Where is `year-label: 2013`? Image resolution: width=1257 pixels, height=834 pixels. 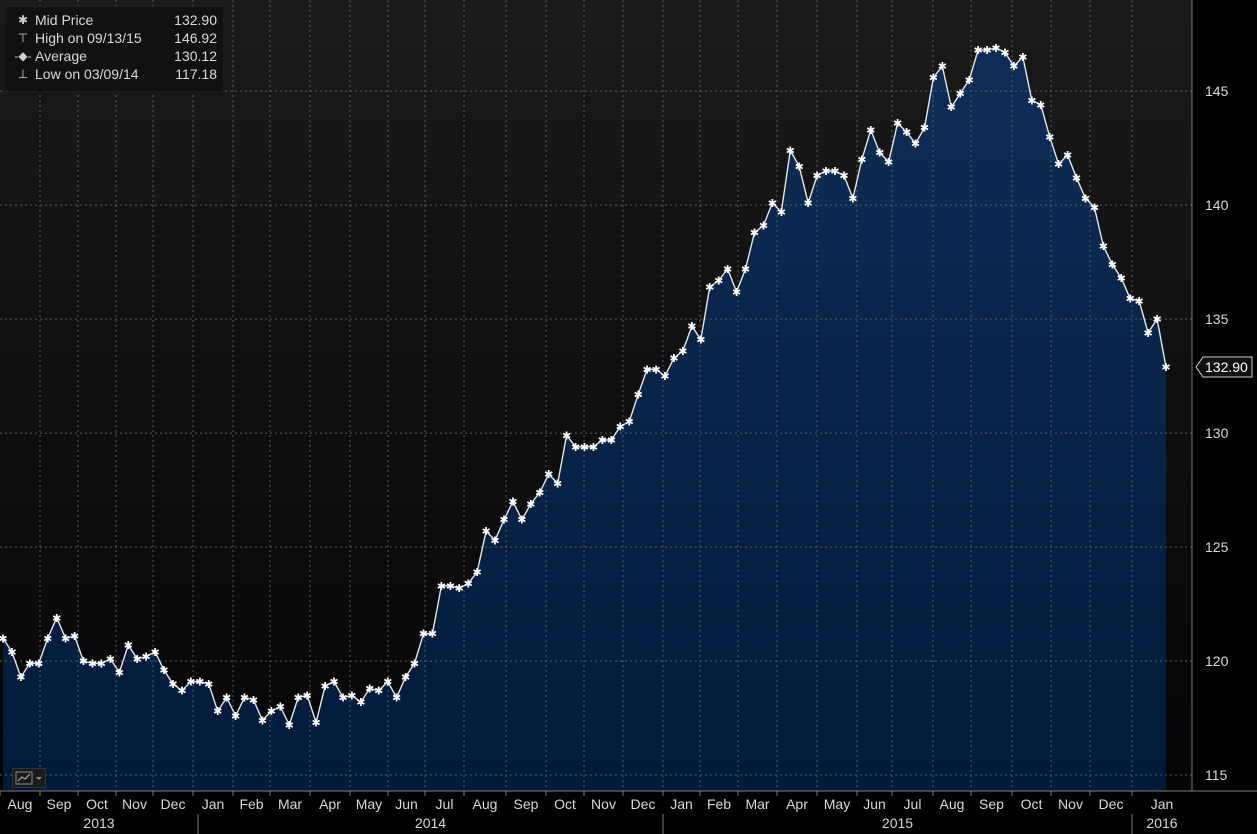 year-label: 2013 is located at coordinates (98, 823).